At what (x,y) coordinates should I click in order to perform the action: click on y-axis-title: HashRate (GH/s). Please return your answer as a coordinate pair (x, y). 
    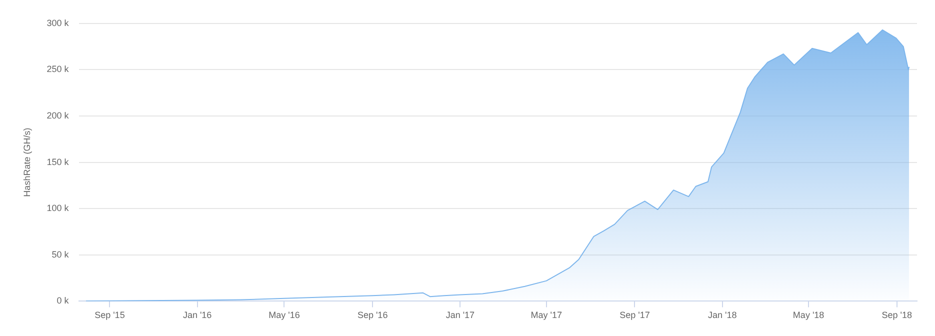
    Looking at the image, I should click on (27, 162).